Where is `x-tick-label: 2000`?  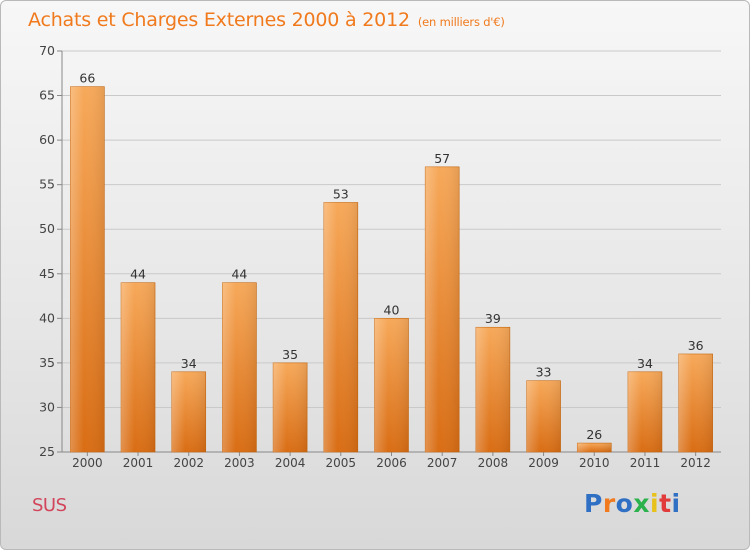 x-tick-label: 2000 is located at coordinates (87, 463).